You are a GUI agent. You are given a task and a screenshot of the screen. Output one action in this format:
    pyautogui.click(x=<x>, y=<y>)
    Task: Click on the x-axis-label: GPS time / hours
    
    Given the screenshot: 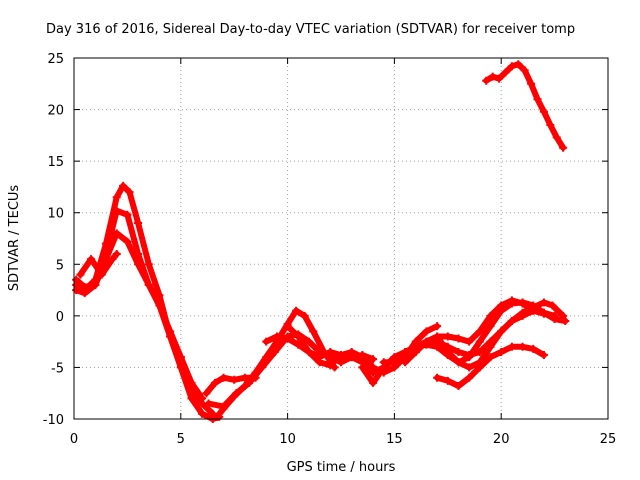 What is the action you would take?
    pyautogui.click(x=341, y=467)
    